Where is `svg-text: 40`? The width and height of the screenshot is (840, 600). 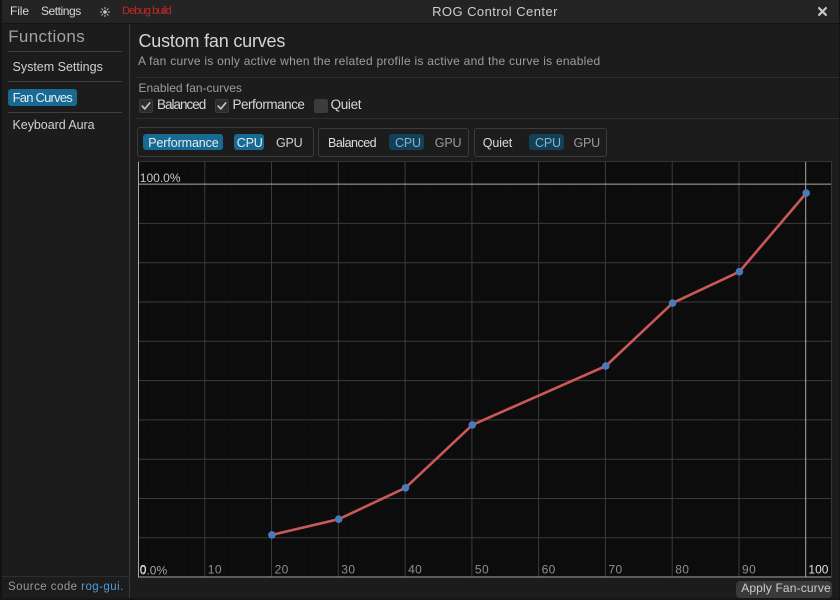
svg-text: 40 is located at coordinates (415, 570).